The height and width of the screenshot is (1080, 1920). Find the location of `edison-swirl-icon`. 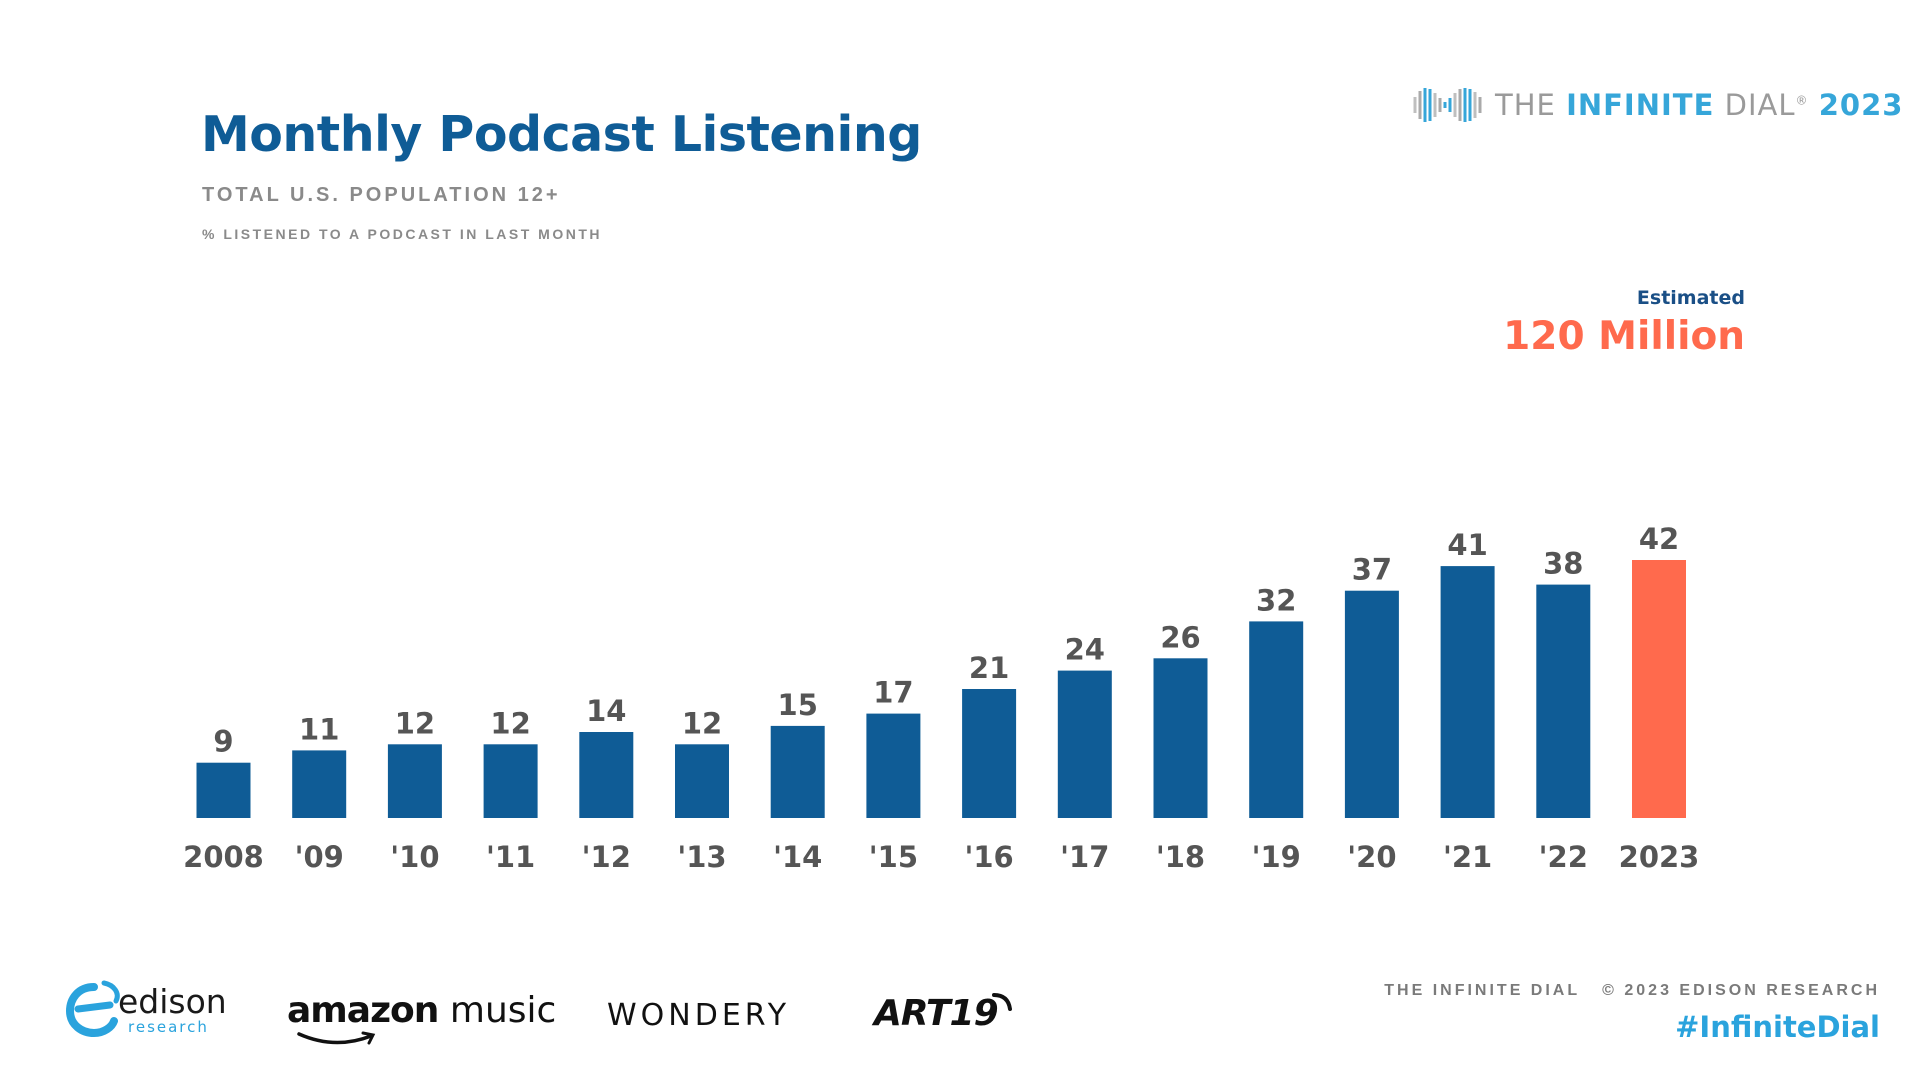

edison-swirl-icon is located at coordinates (92, 1009).